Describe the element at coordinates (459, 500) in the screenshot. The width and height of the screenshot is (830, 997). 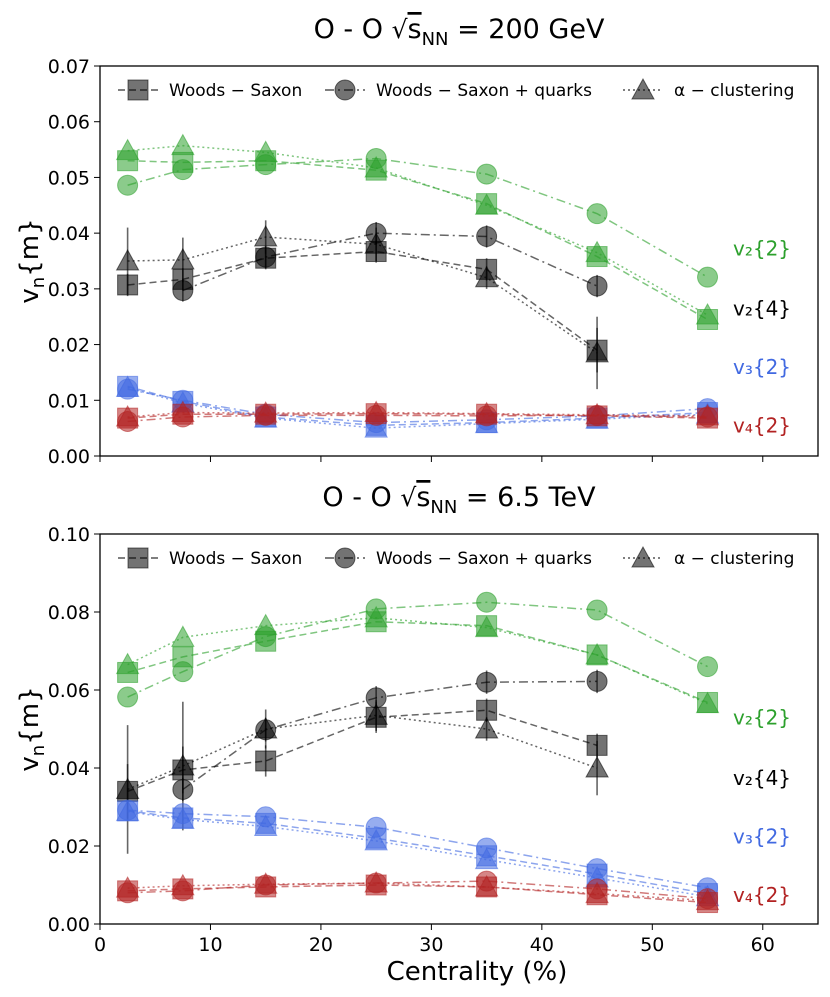
I see `chart-title: O - O √sNN = 6.5 TeV` at that location.